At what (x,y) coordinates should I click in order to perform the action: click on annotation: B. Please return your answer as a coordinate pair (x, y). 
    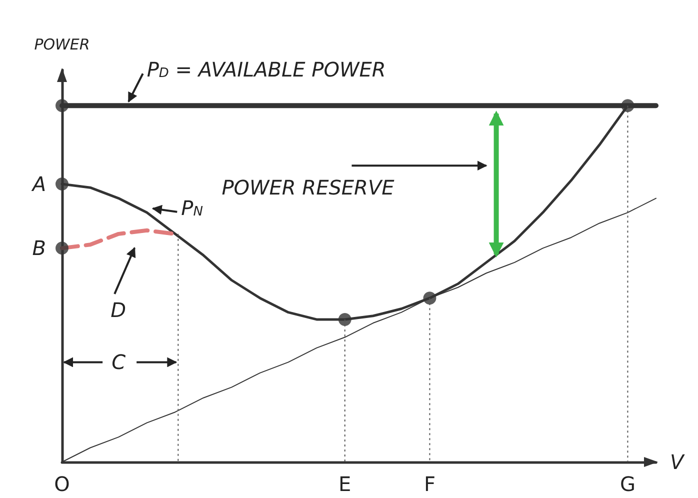
    Looking at the image, I should click on (39, 248).